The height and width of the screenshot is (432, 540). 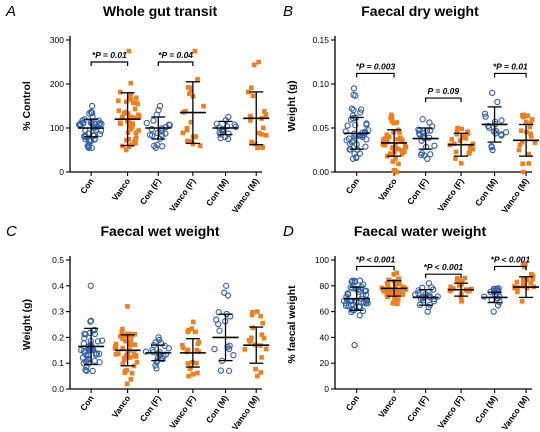 I want to click on significance-label: *P = 0.01, so click(x=109, y=55).